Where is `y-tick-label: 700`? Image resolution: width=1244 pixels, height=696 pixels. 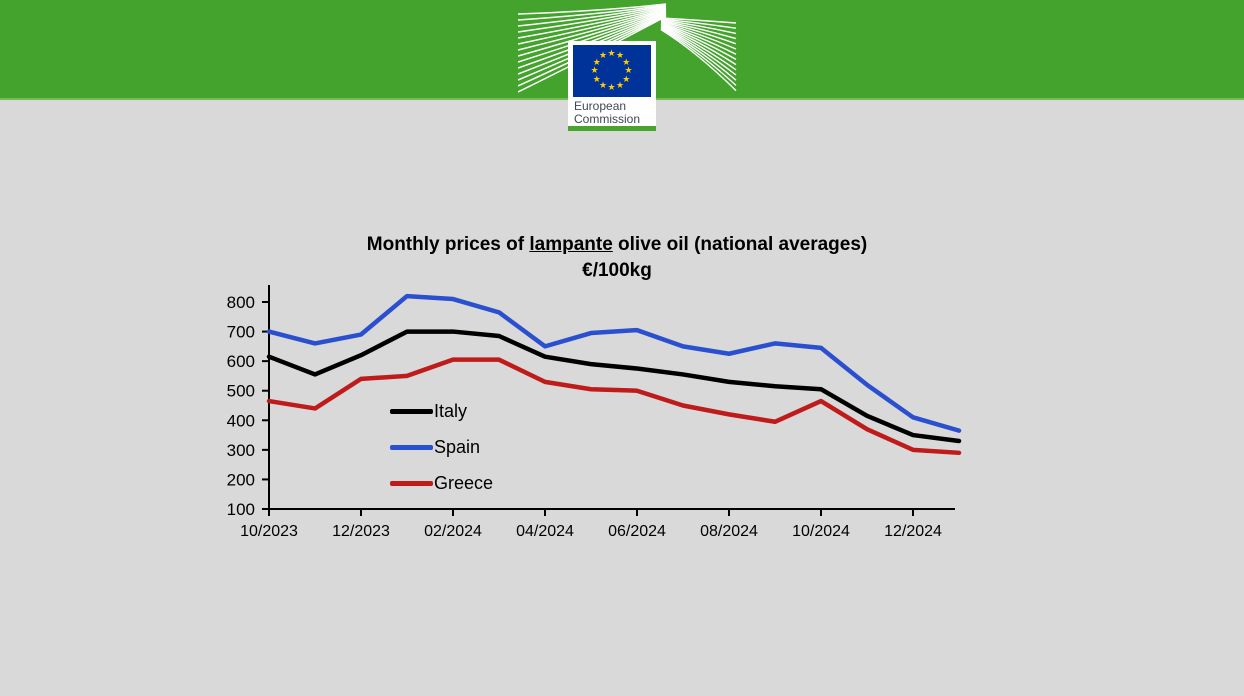 y-tick-label: 700 is located at coordinates (241, 332).